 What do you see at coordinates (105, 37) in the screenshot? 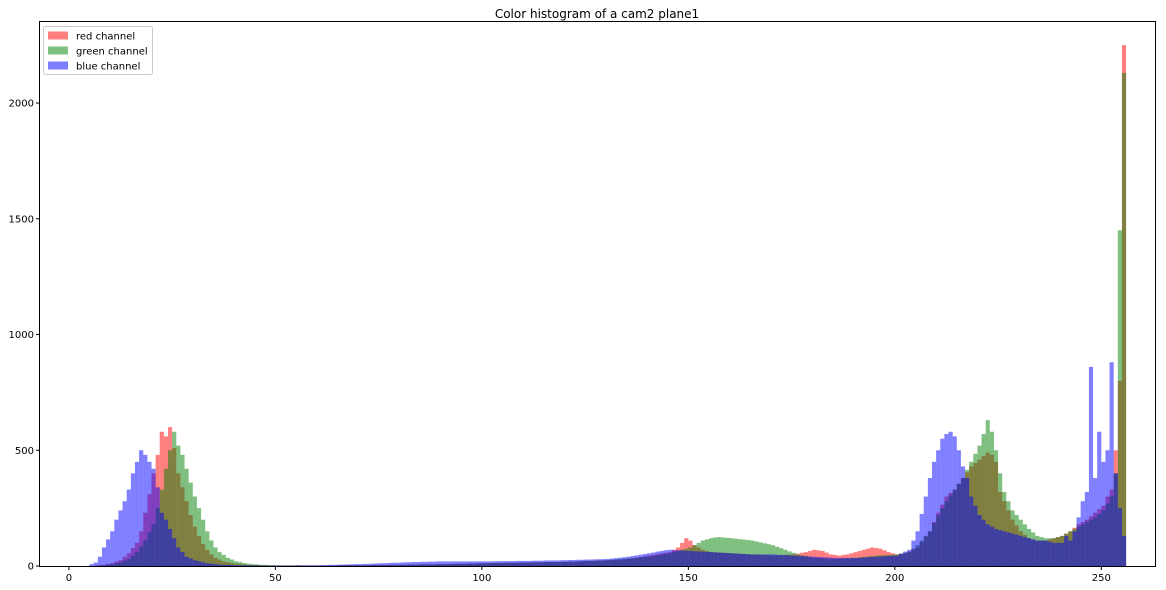
I see `legend-label-red: red channel` at bounding box center [105, 37].